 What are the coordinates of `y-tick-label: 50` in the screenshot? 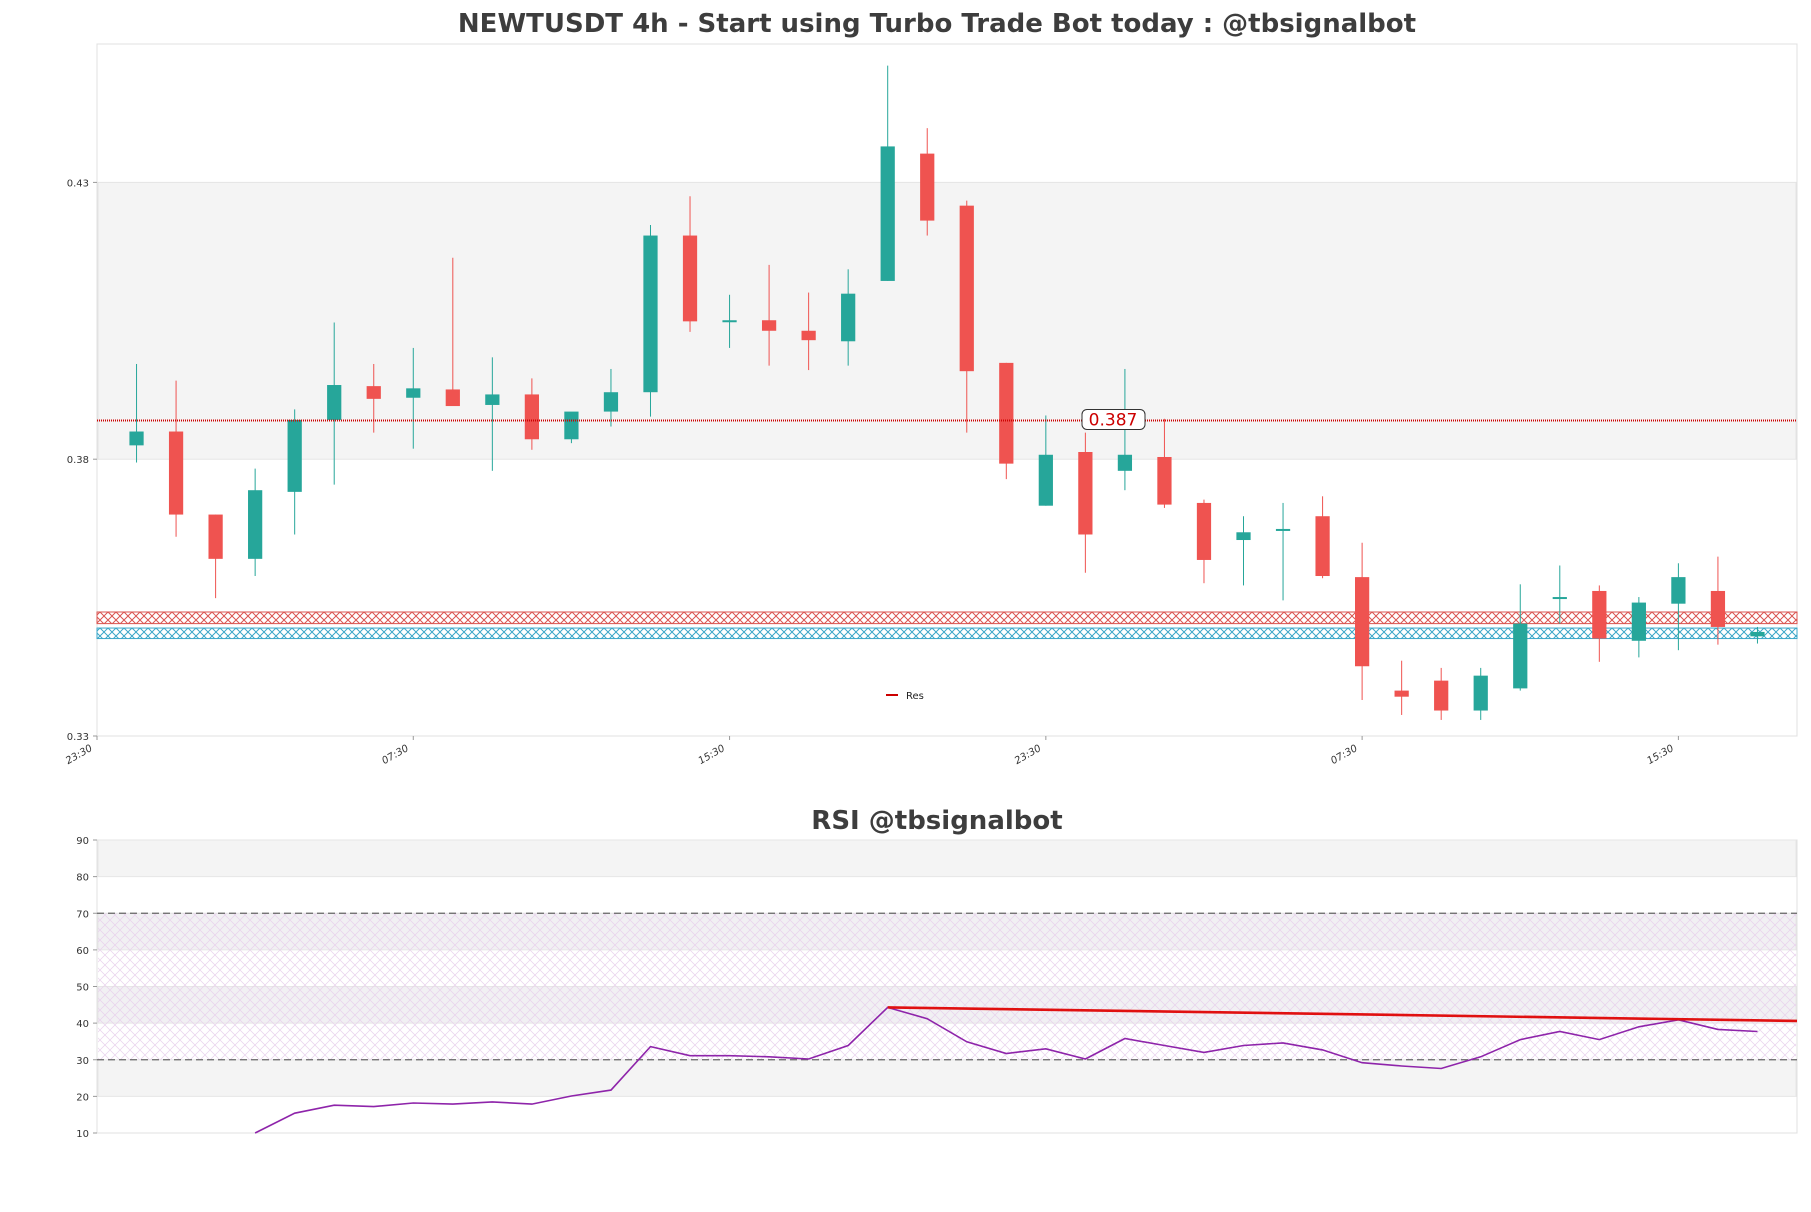 It's located at (82, 988).